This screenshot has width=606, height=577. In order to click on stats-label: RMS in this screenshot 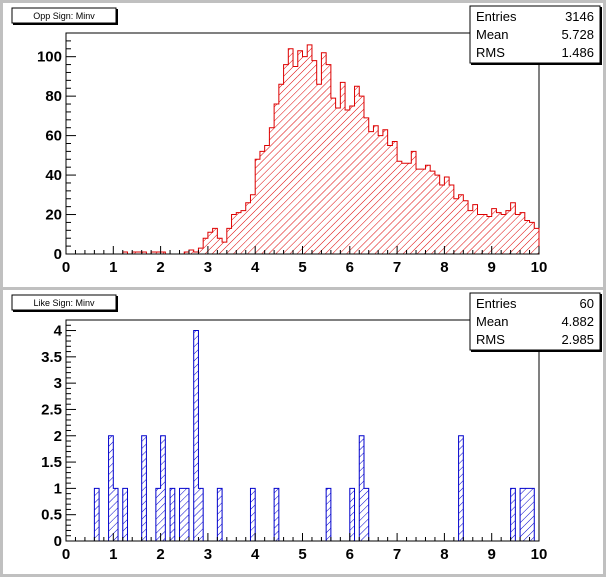, I will do `click(490, 52)`.